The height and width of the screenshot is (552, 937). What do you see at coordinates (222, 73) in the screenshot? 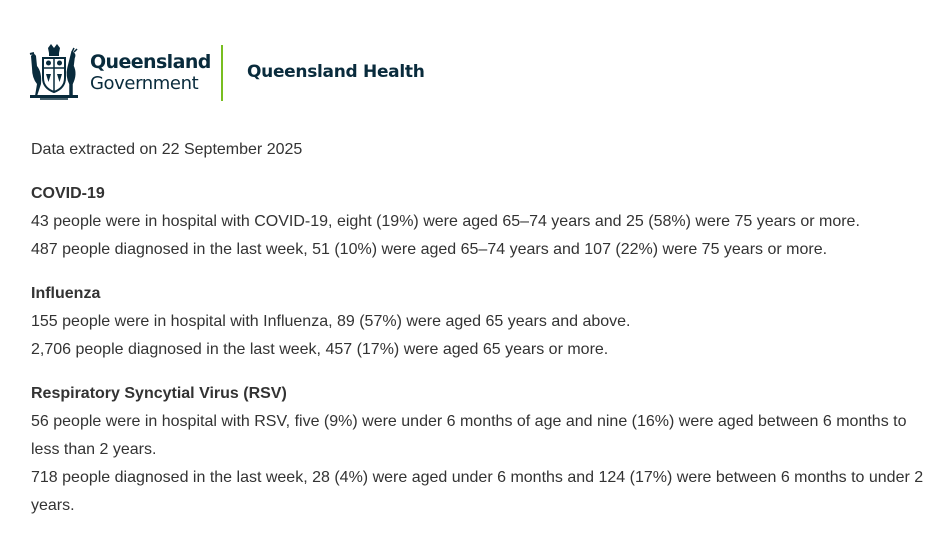
I see `header-divider` at bounding box center [222, 73].